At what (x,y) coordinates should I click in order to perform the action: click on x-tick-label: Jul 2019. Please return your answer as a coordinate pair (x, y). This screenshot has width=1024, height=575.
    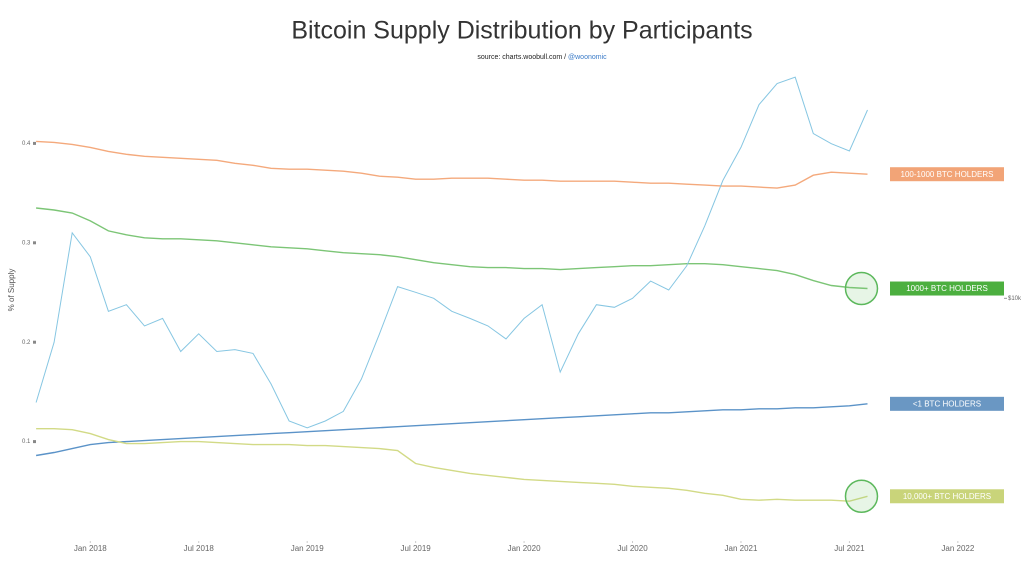
    Looking at the image, I should click on (416, 548).